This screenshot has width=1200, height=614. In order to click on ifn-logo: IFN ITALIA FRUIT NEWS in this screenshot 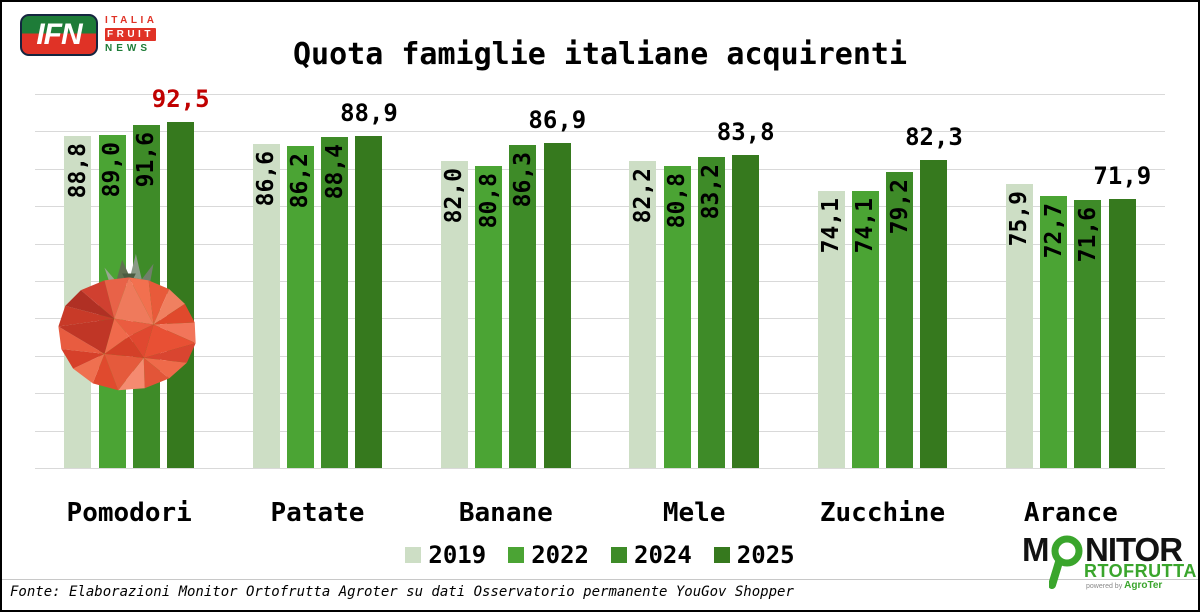, I will do `click(88, 35)`.